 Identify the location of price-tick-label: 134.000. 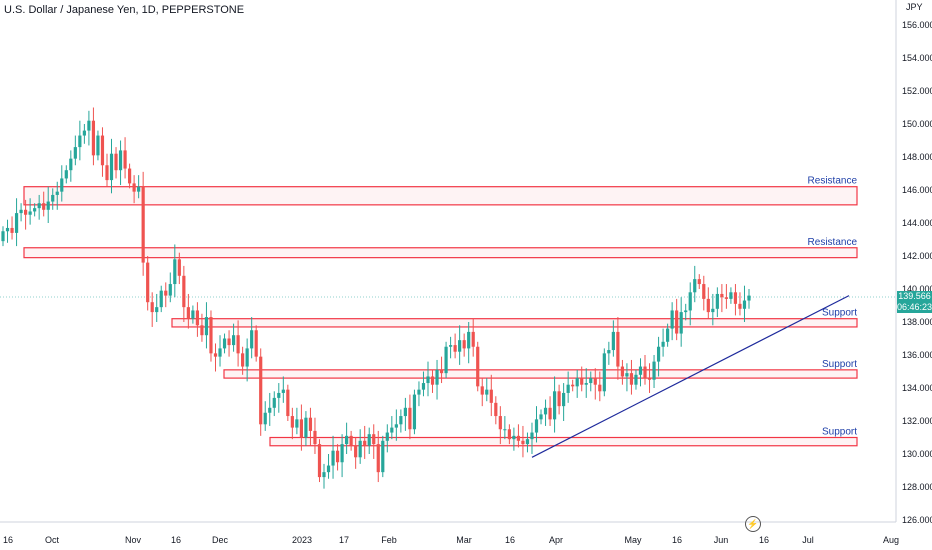
(917, 388).